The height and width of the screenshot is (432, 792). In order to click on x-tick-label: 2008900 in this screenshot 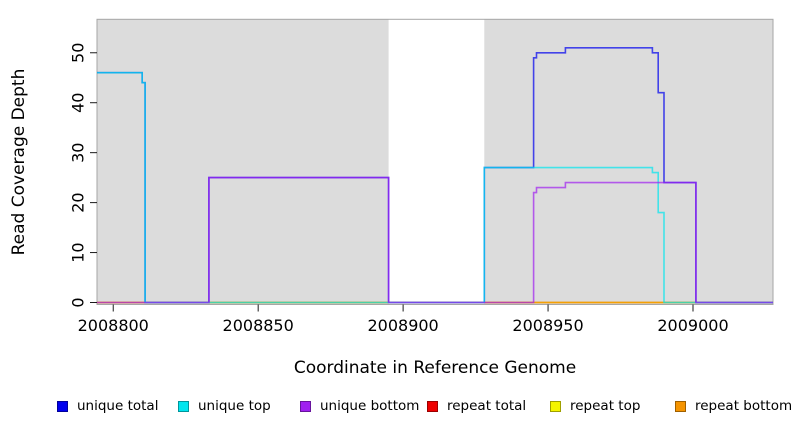, I will do `click(402, 325)`.